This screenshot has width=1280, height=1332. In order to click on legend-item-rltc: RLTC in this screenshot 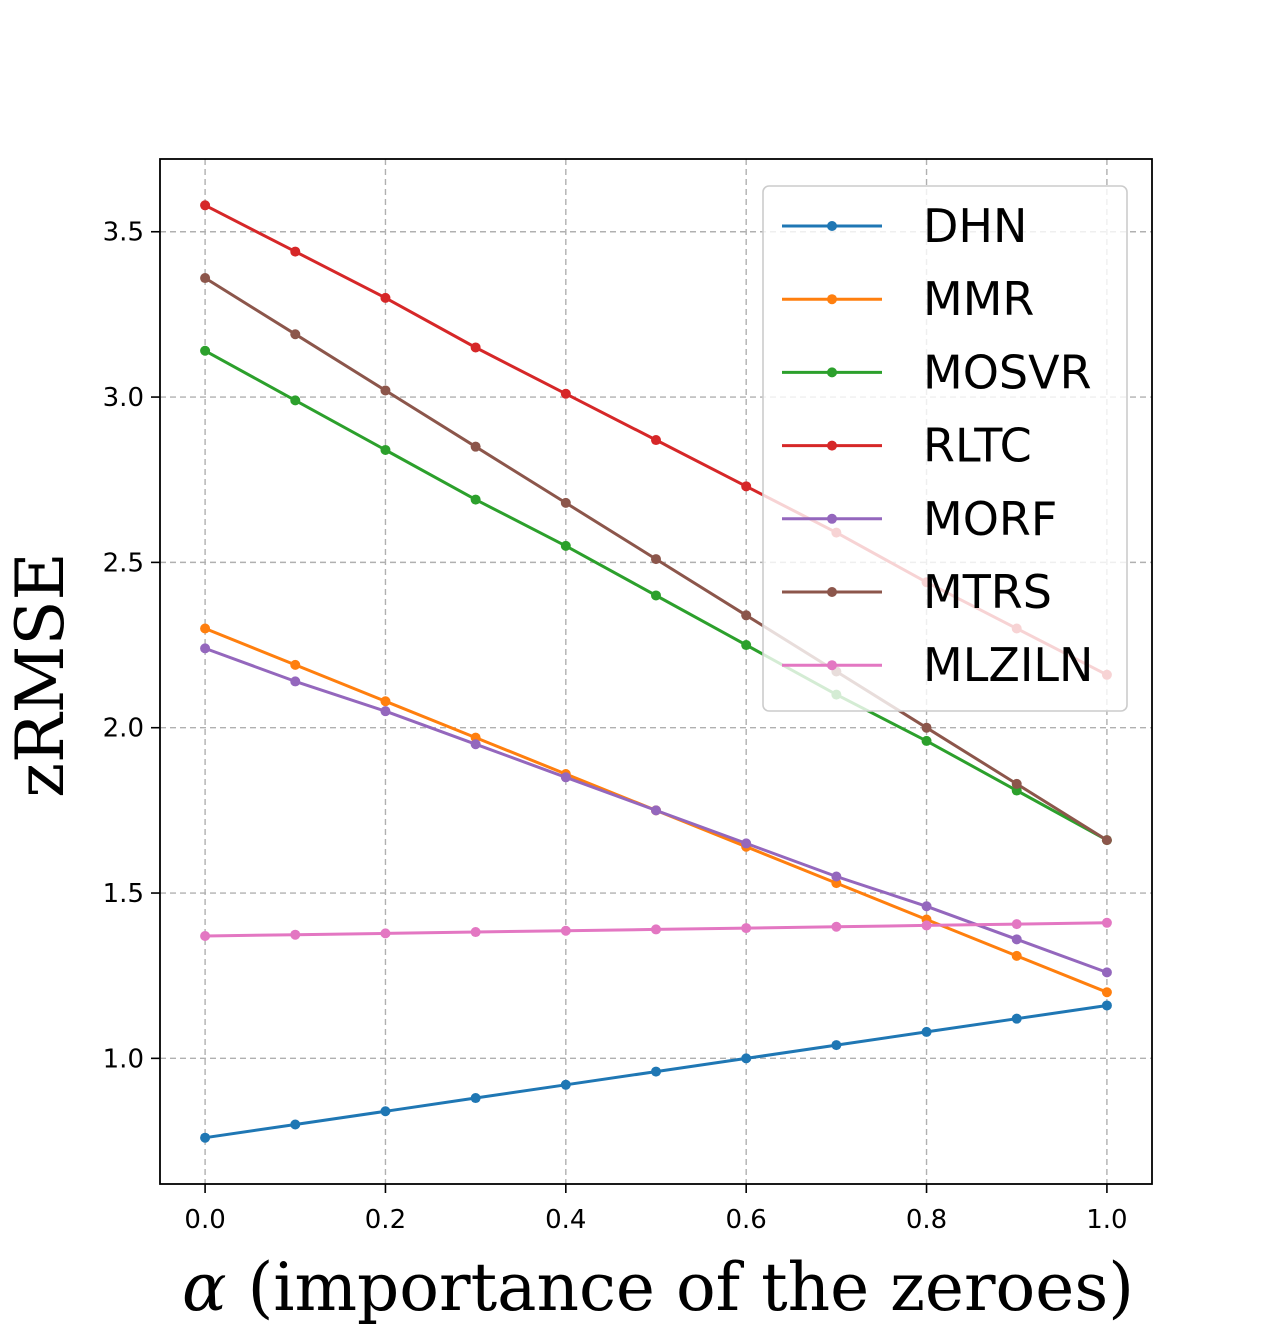, I will do `click(907, 446)`.